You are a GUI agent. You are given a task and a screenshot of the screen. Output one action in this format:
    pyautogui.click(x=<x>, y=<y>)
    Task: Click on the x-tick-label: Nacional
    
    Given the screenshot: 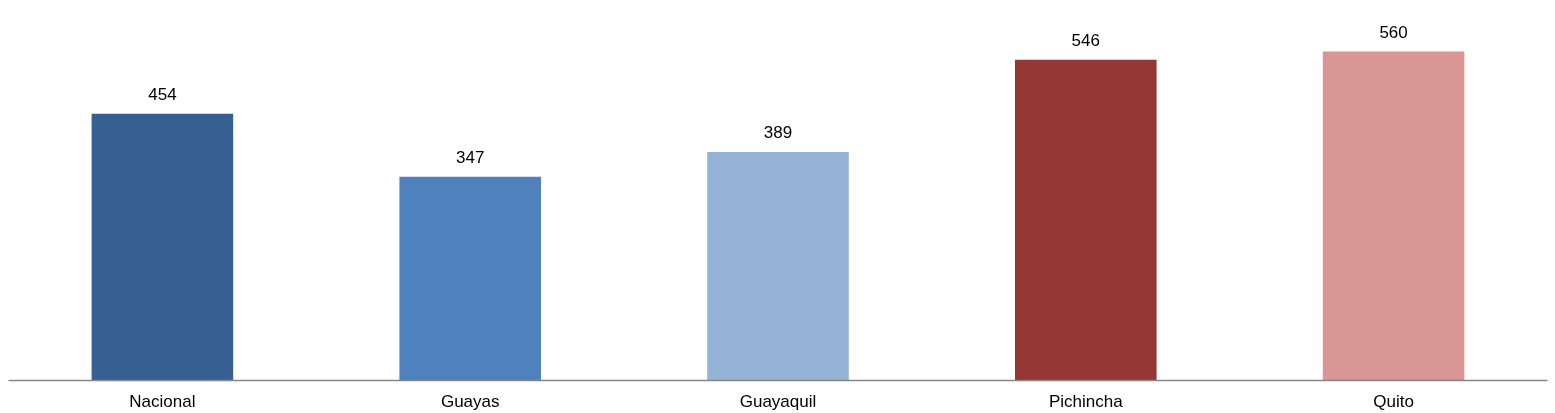 What is the action you would take?
    pyautogui.click(x=162, y=401)
    